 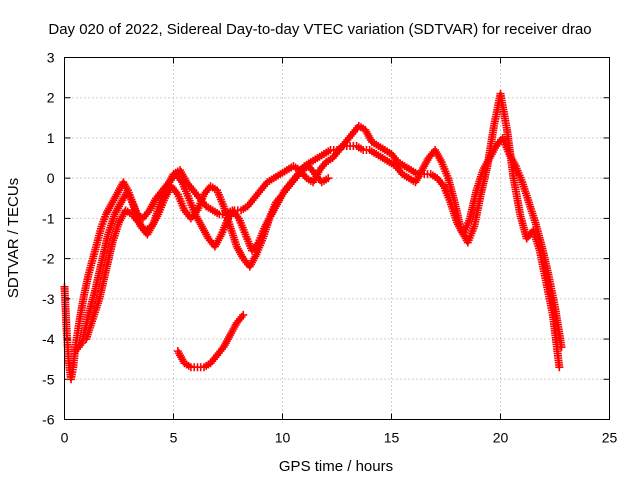 What do you see at coordinates (559, 367) in the screenshot?
I see `data-point` at bounding box center [559, 367].